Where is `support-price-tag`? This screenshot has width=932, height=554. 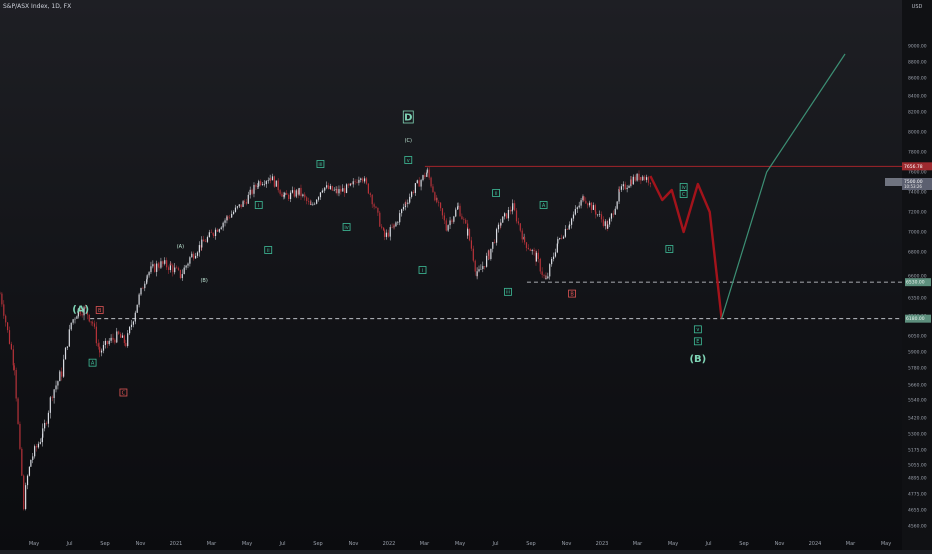
support-price-tag is located at coordinates (918, 282).